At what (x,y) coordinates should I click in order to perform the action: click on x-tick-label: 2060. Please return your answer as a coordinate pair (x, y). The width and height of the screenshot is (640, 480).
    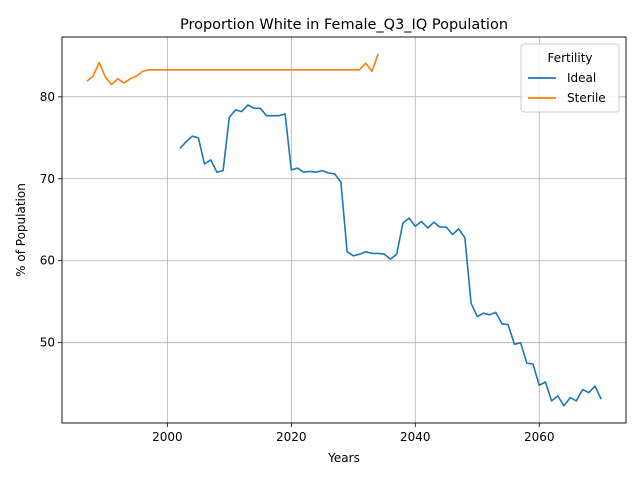
    Looking at the image, I should click on (539, 437).